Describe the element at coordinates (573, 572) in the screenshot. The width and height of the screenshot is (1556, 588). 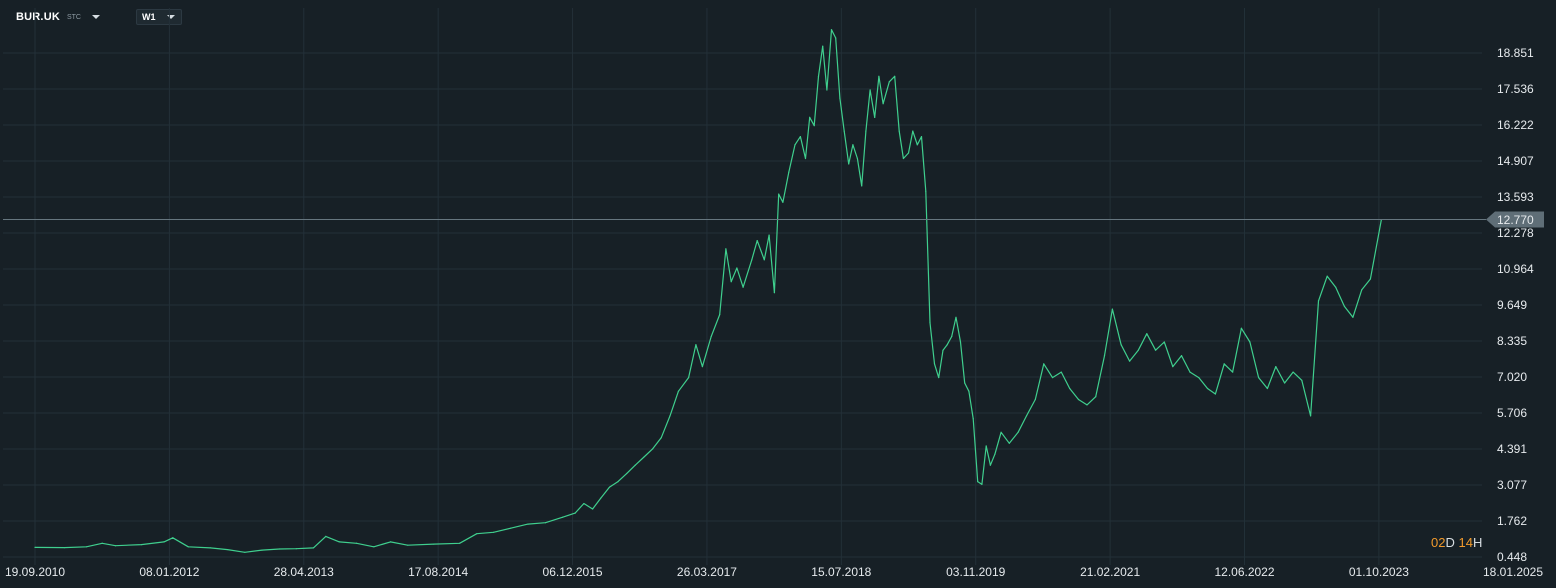
I see `x-tick-label: 06.12.2015` at that location.